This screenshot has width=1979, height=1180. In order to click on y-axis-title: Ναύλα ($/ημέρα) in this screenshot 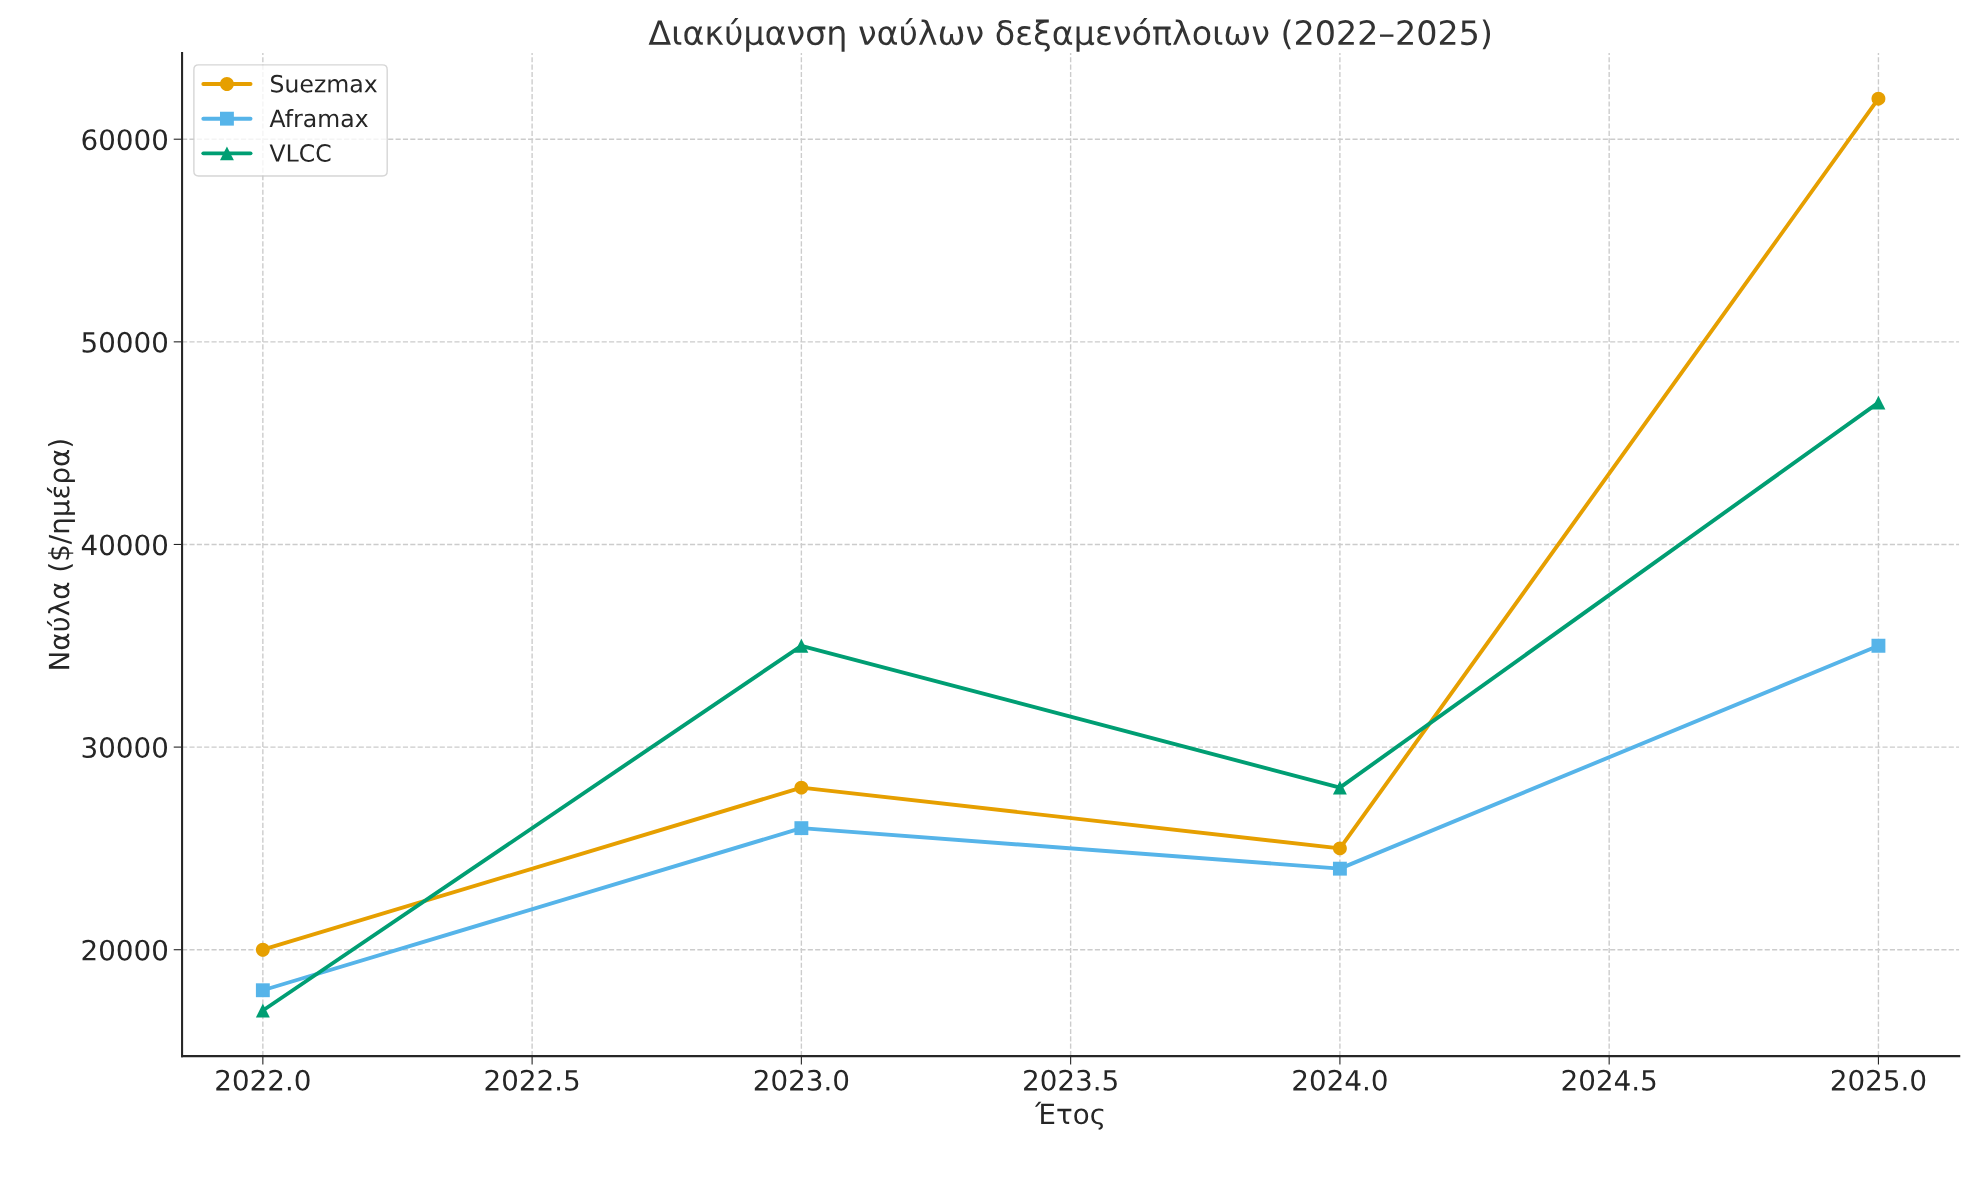, I will do `click(60, 554)`.